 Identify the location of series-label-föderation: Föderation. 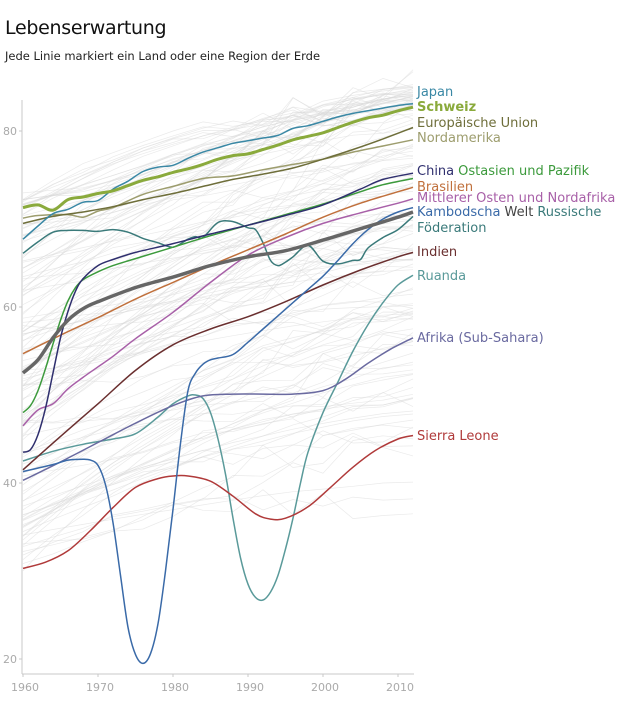
(451, 228).